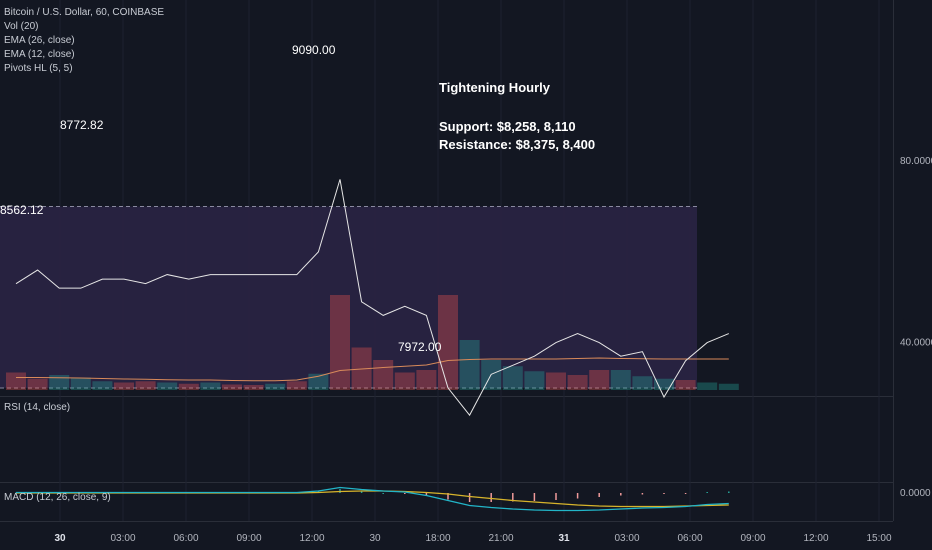 The width and height of the screenshot is (932, 550). Describe the element at coordinates (446, 521) in the screenshot. I see `pane-separator-time` at that location.